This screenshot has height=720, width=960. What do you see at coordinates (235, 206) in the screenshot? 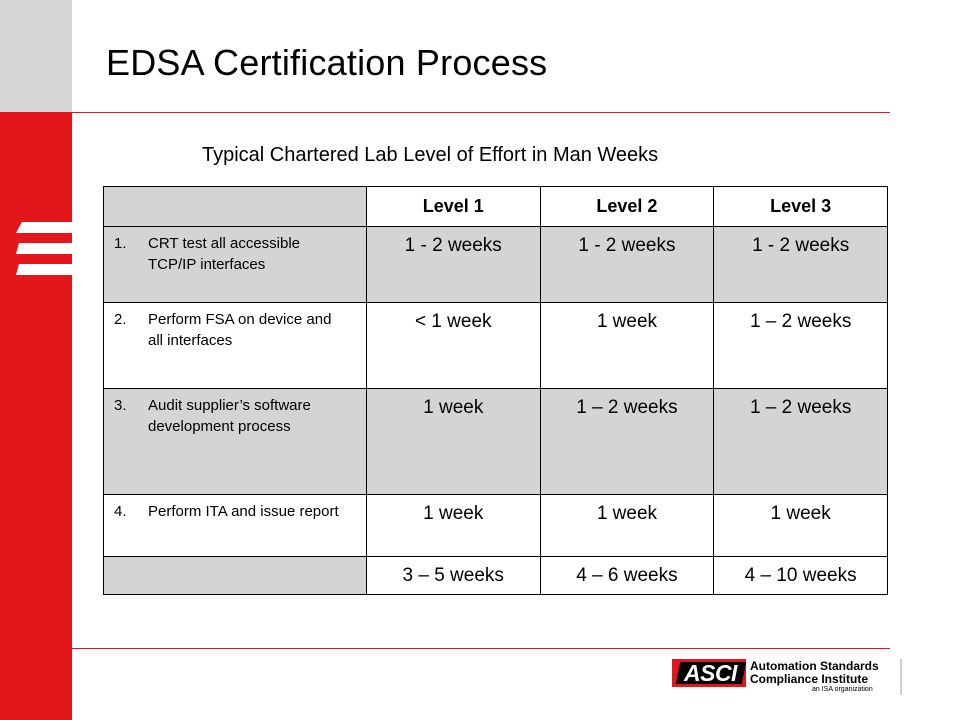
I see `header-blank-cell` at bounding box center [235, 206].